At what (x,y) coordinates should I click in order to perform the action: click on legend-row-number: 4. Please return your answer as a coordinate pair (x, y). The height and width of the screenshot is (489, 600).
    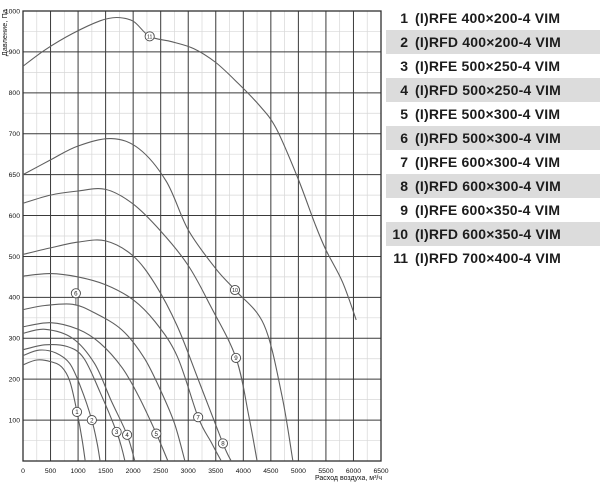
    Looking at the image, I should click on (404, 90).